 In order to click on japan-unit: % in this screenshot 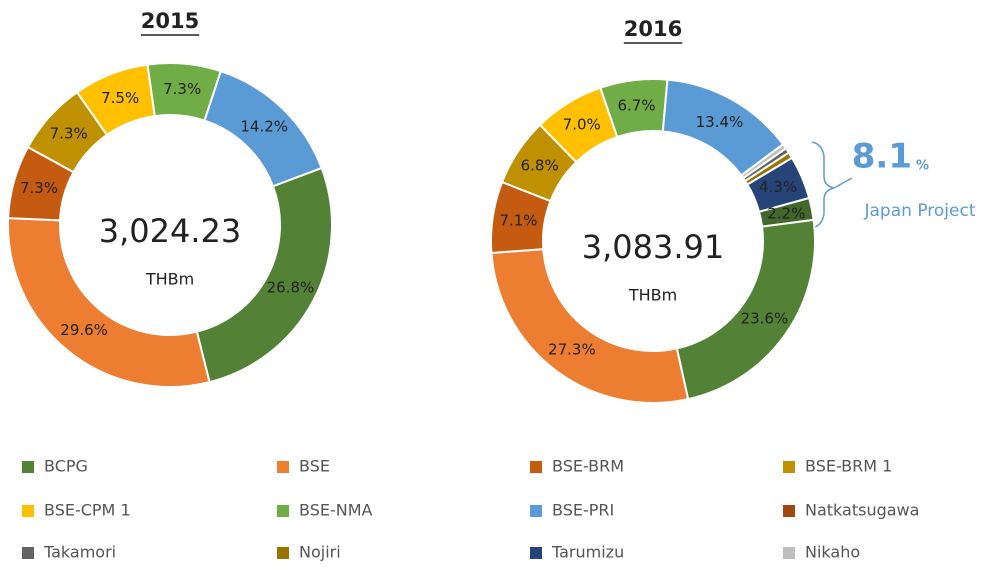, I will do `click(922, 166)`.